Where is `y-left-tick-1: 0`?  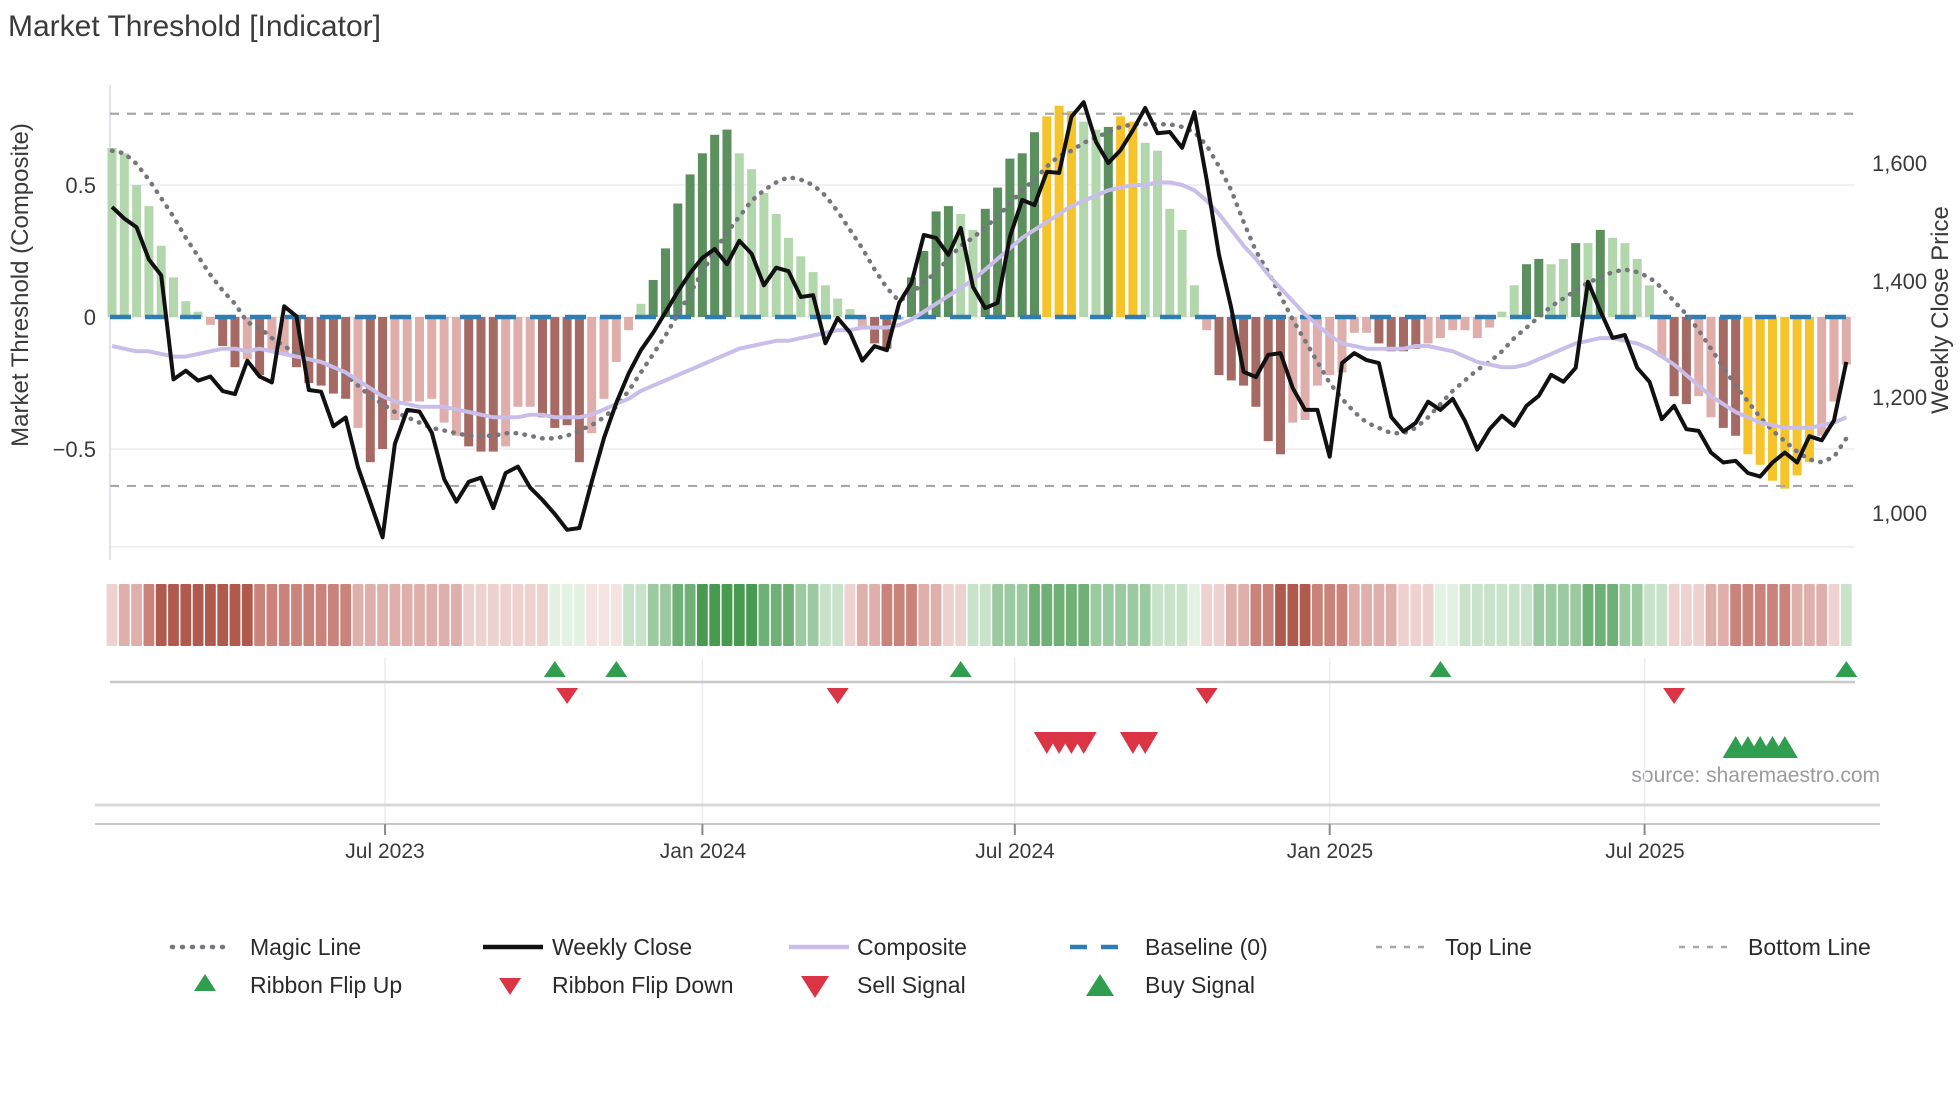 y-left-tick-1: 0 is located at coordinates (90, 317).